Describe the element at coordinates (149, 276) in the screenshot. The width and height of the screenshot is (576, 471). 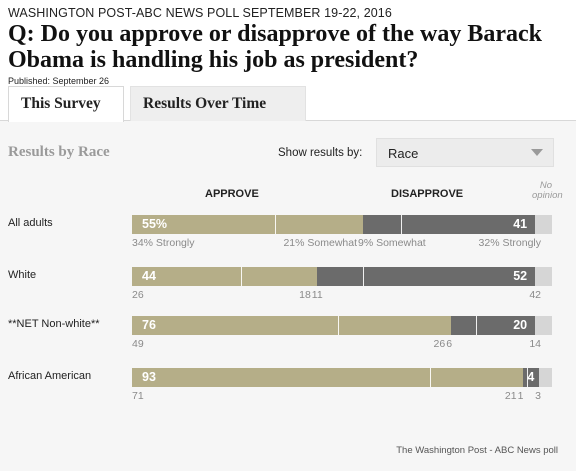
I see `approve-value: 44` at that location.